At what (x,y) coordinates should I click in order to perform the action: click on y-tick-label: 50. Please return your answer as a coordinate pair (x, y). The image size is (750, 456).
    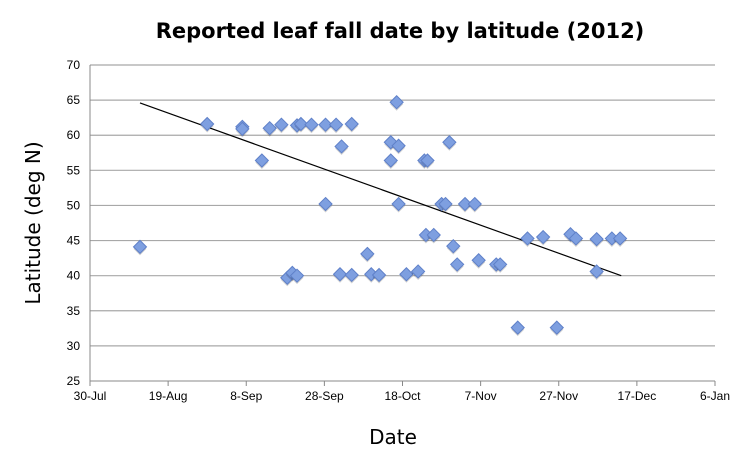
    Looking at the image, I should click on (74, 205).